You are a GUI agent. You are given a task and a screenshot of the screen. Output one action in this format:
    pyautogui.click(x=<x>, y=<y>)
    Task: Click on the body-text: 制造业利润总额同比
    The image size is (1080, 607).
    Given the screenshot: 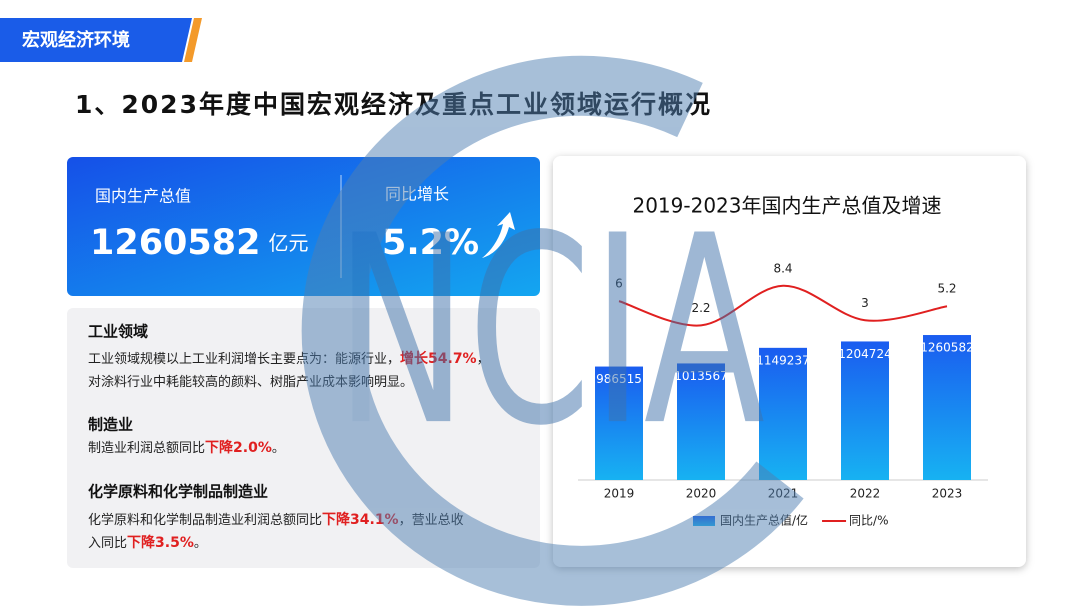 What is the action you would take?
    pyautogui.click(x=146, y=448)
    